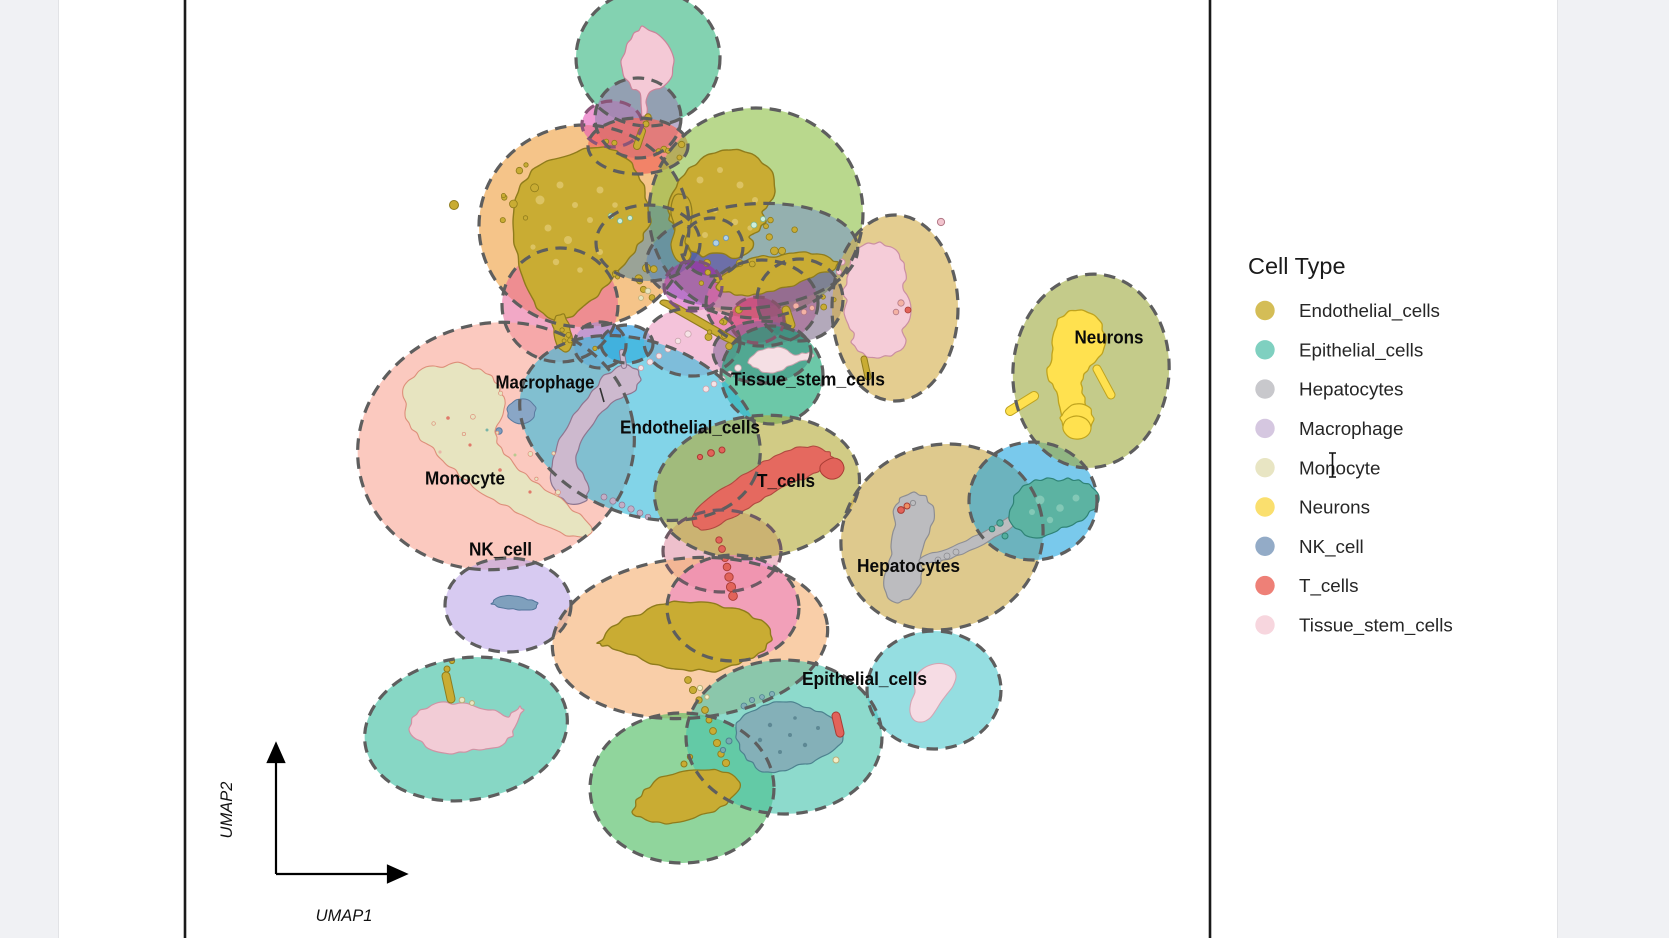  Describe the element at coordinates (227, 810) in the screenshot. I see `svg-text: UMAP2` at that location.